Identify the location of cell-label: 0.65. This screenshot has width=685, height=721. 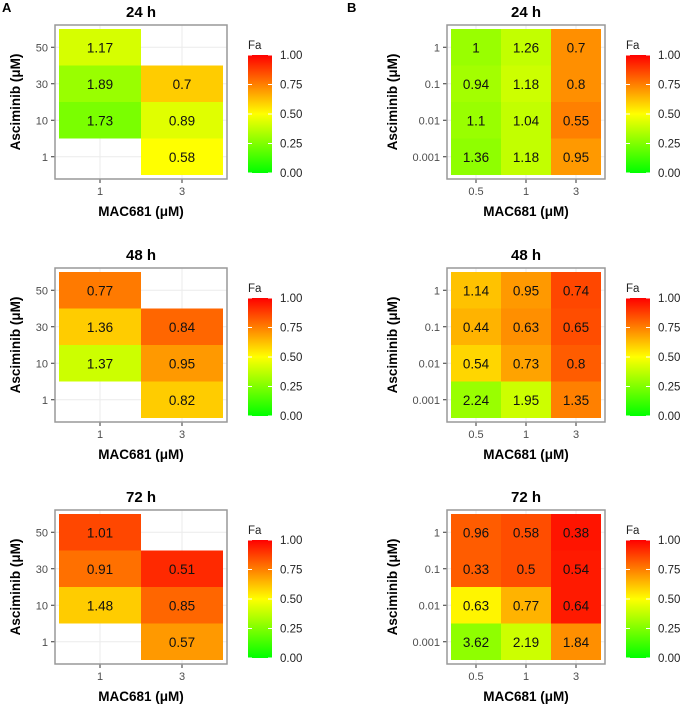
(576, 327).